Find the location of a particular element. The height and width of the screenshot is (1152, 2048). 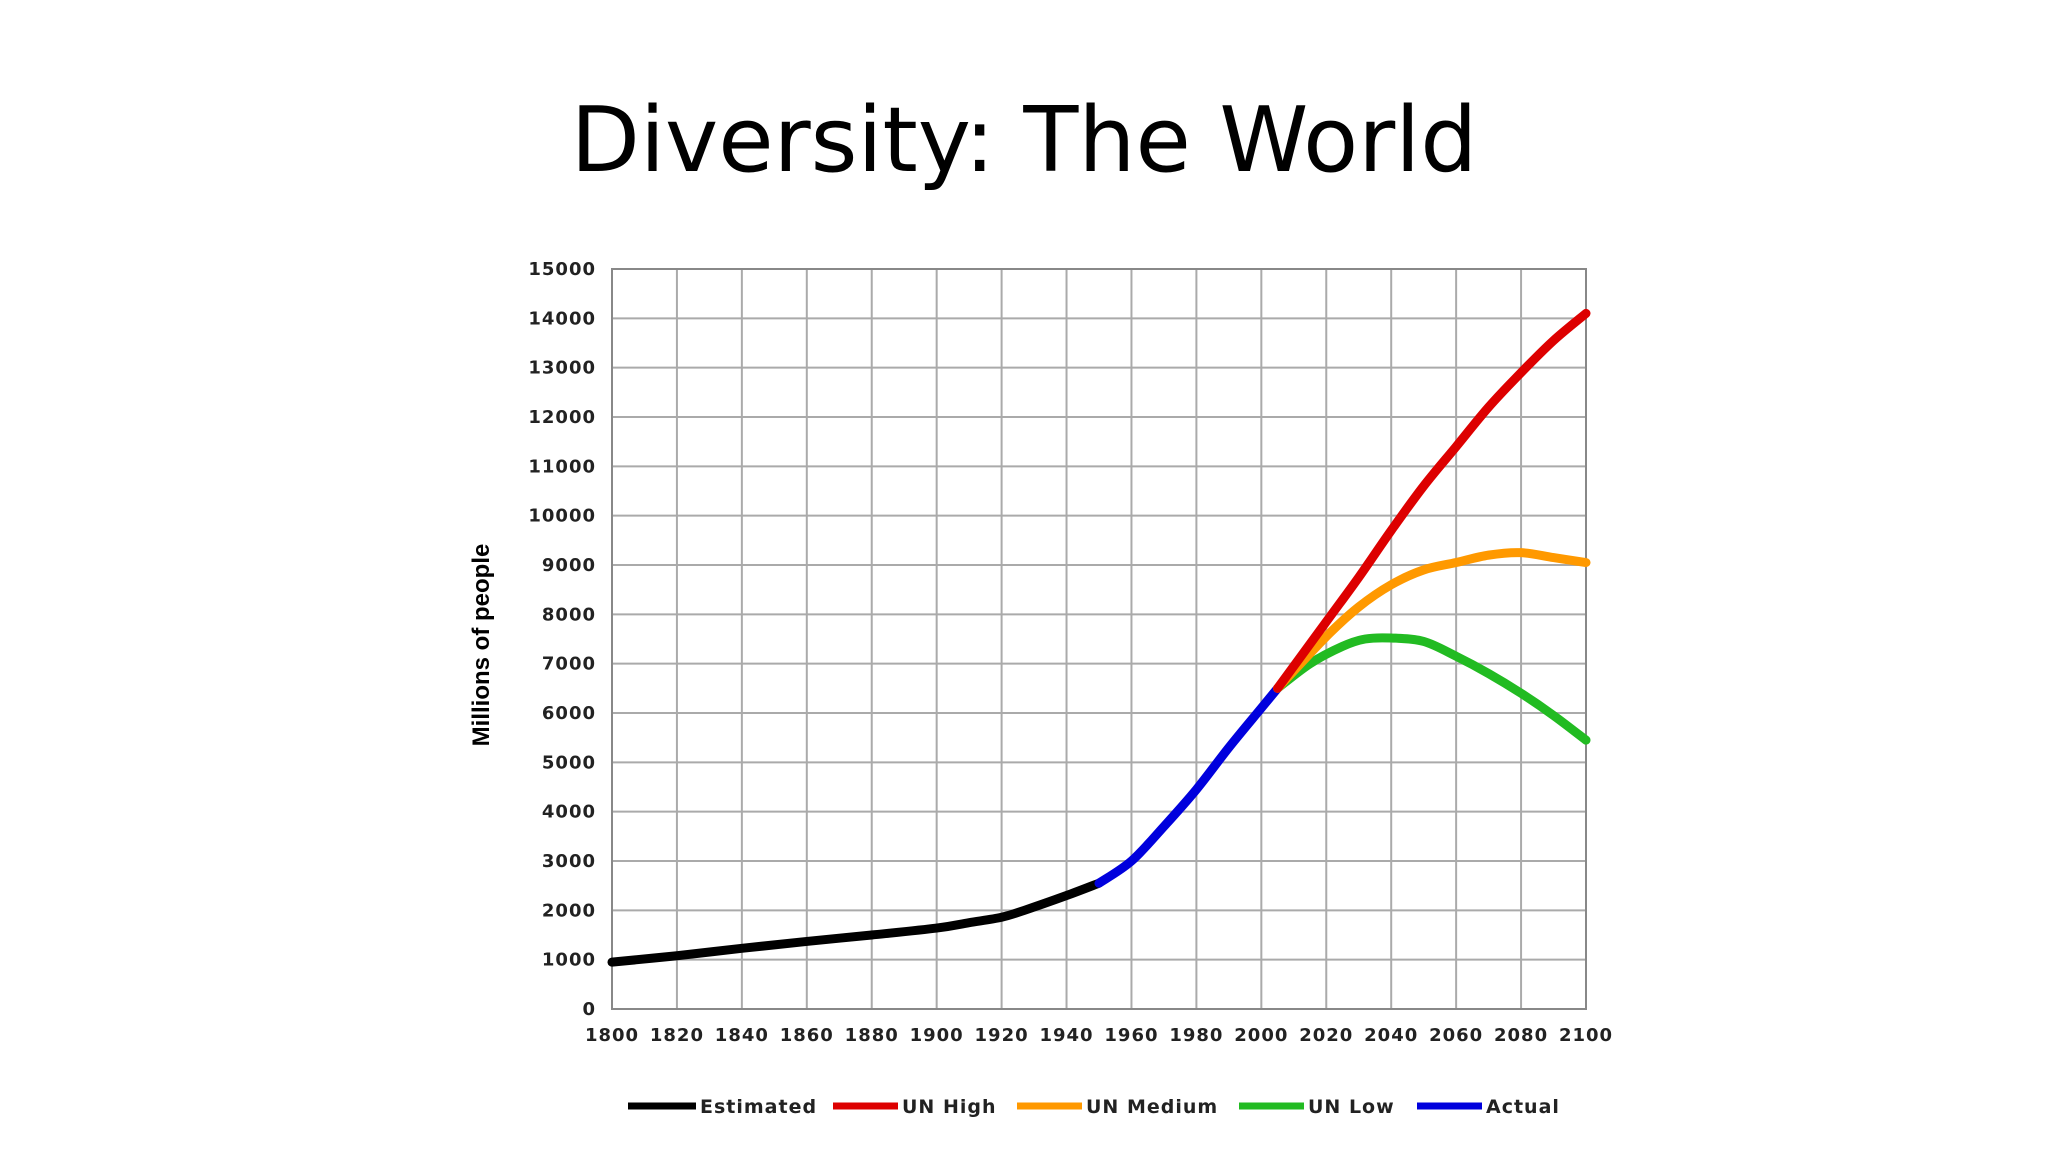

legend-label-estimated: Estimated is located at coordinates (758, 1107).